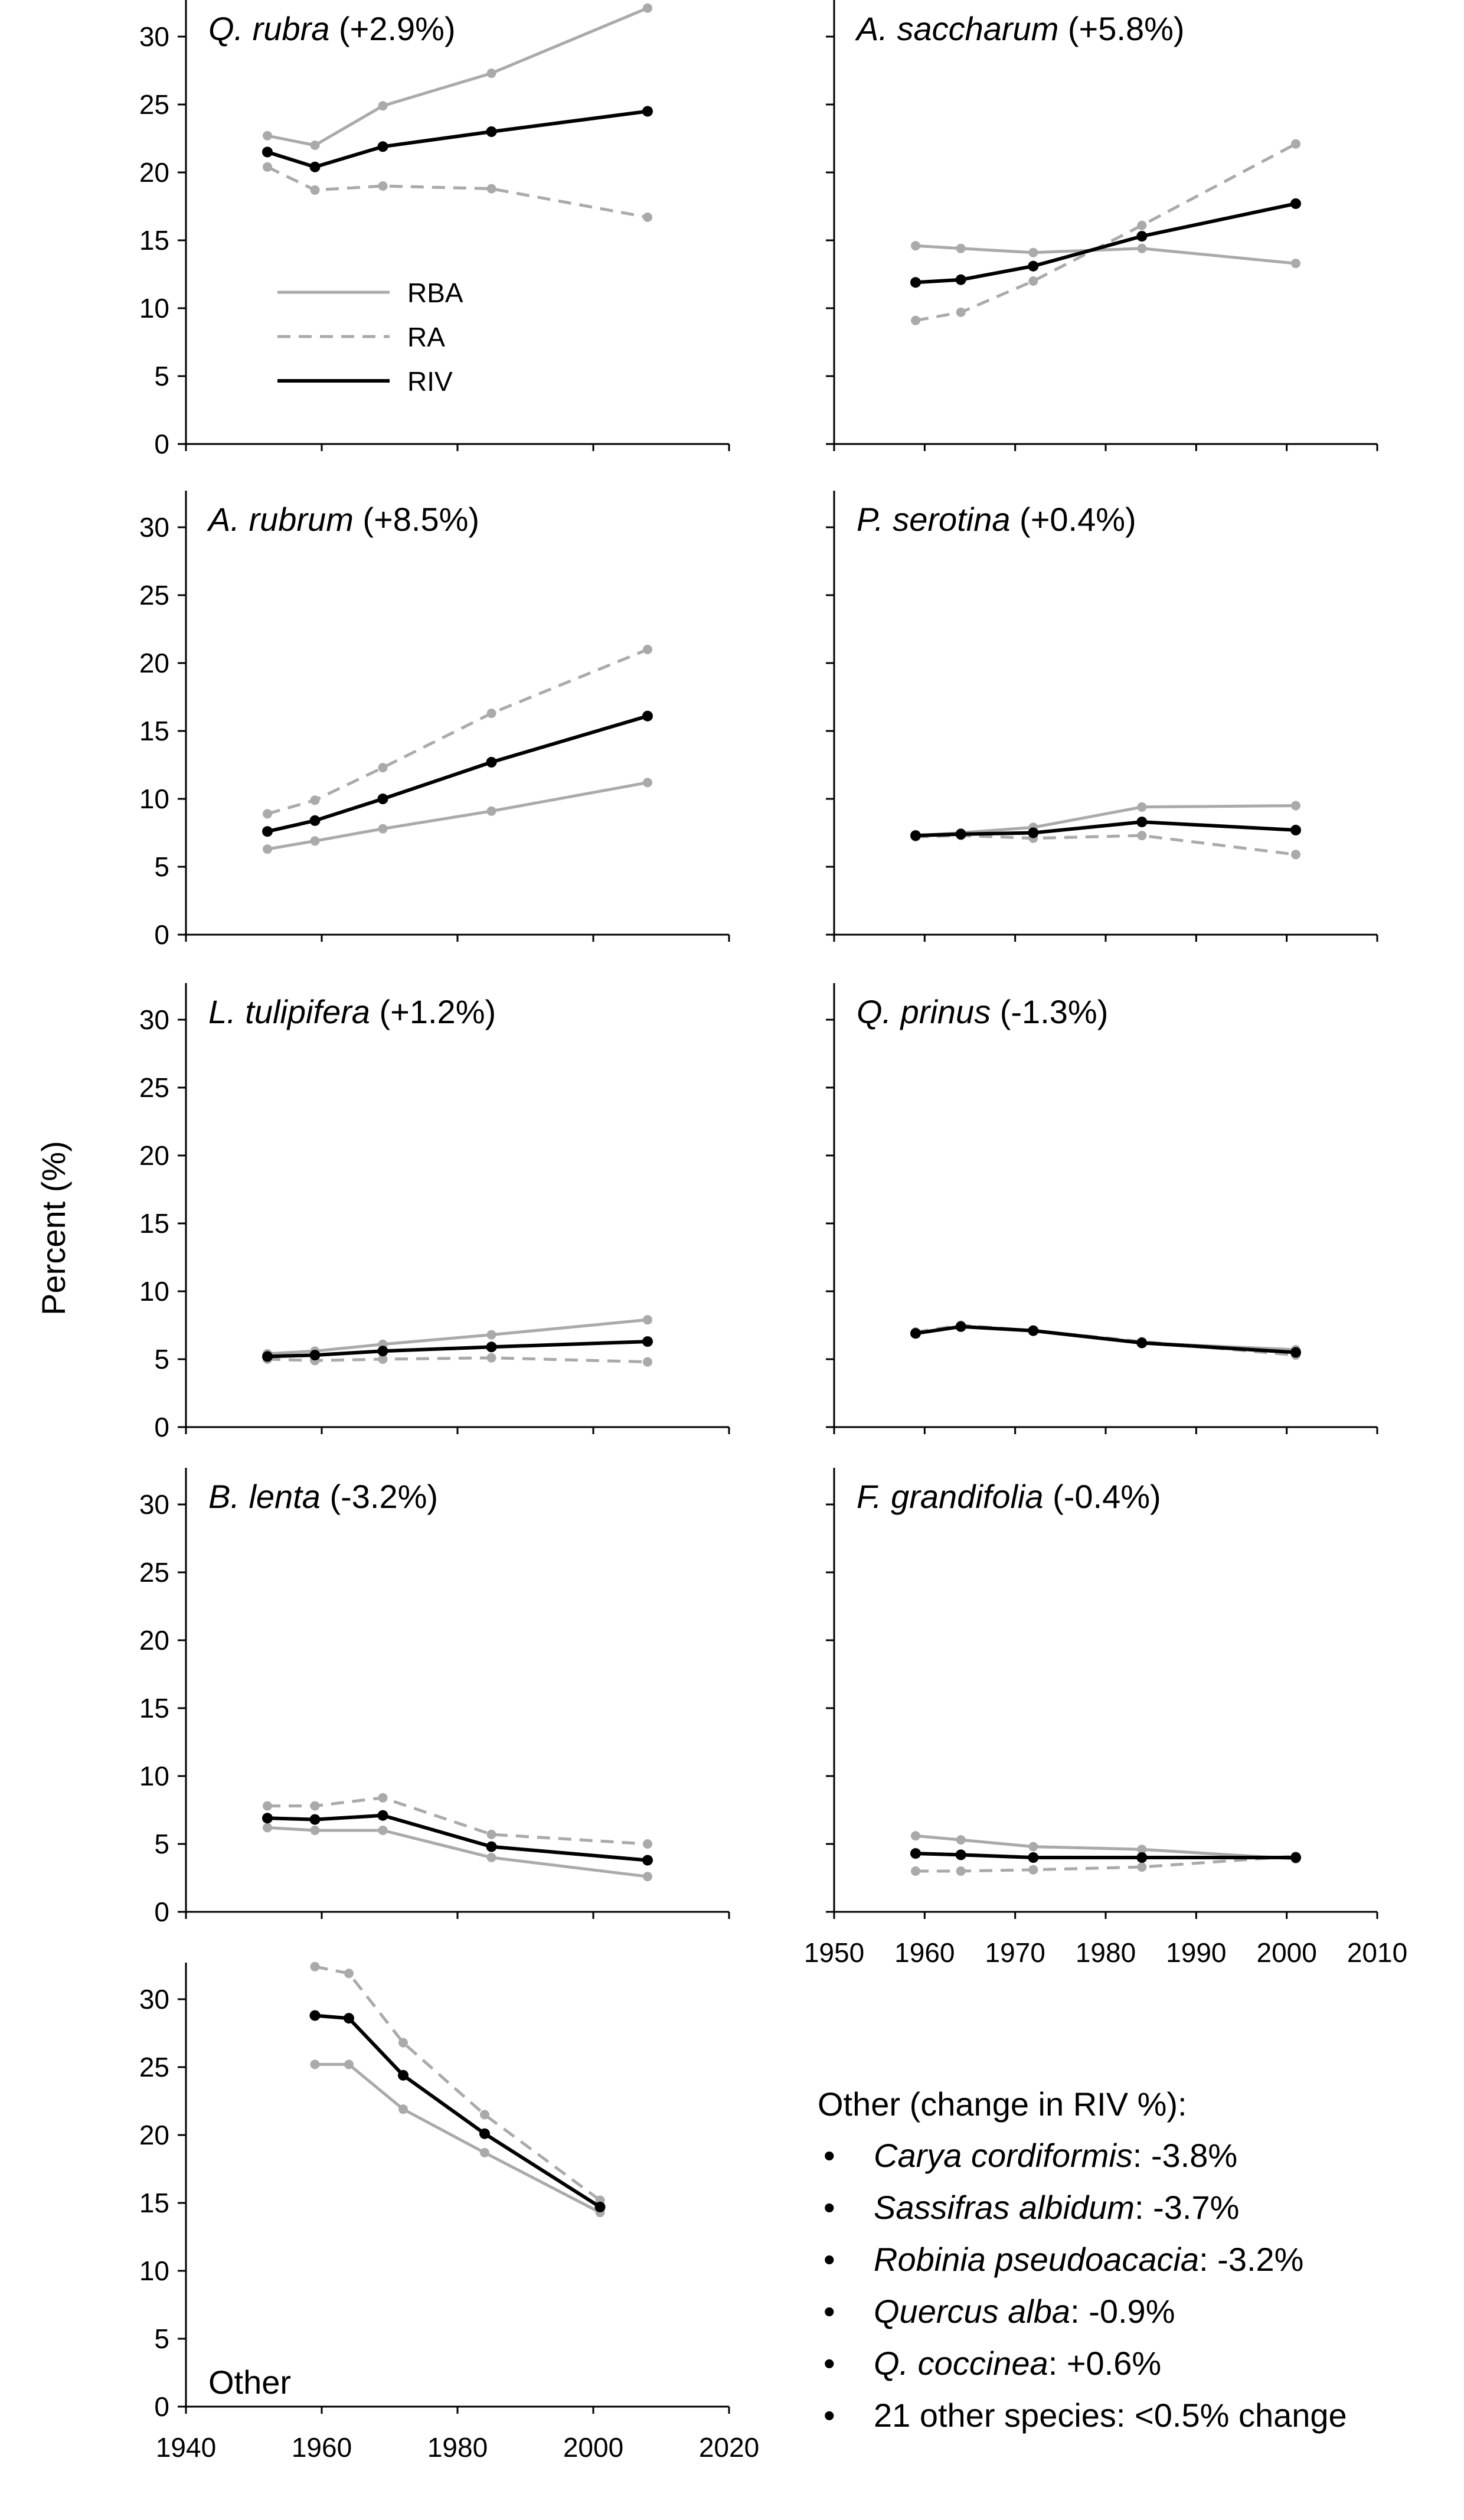  Describe the element at coordinates (834, 1952) in the screenshot. I see `x-tick-label: 1950` at that location.